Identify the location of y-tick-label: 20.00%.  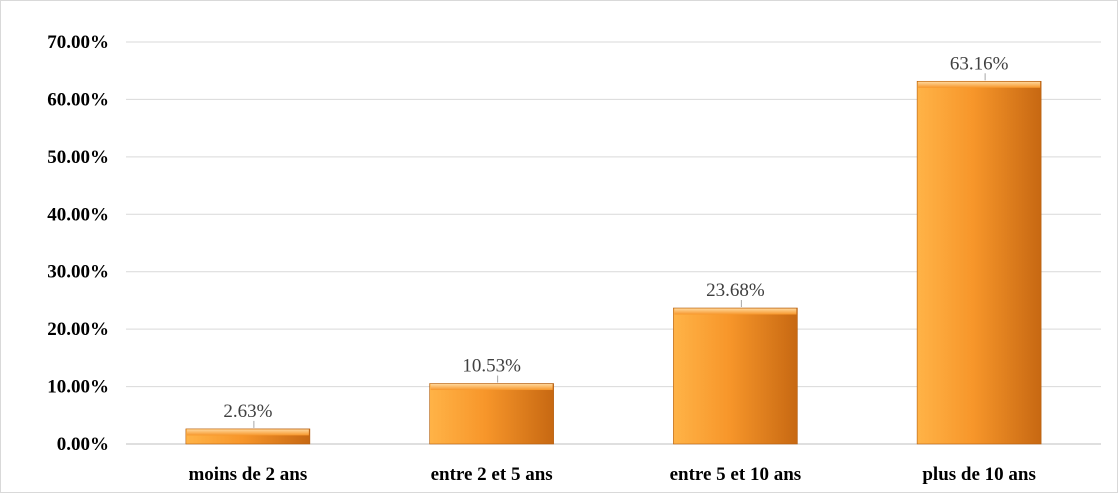
(78, 329).